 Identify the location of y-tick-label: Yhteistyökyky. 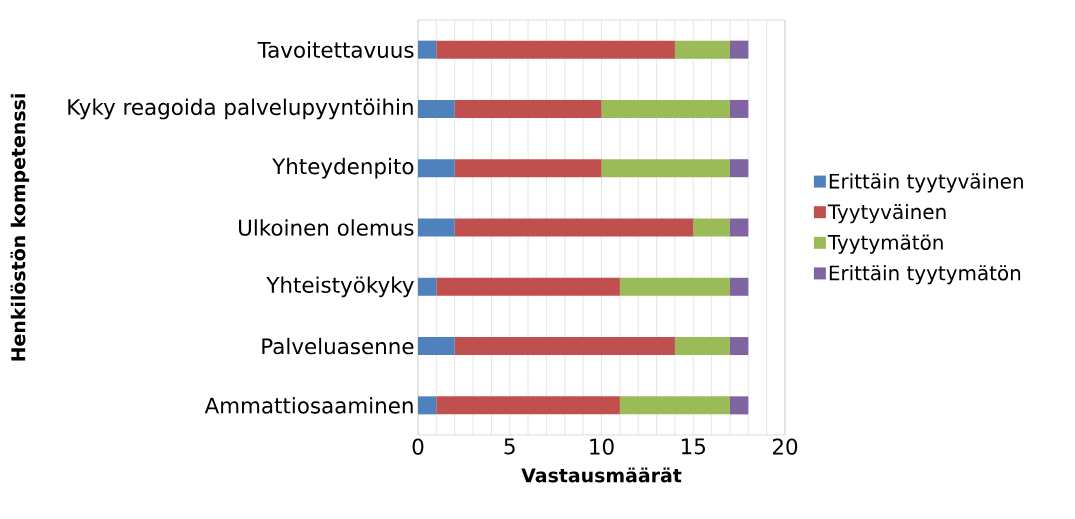
(340, 287).